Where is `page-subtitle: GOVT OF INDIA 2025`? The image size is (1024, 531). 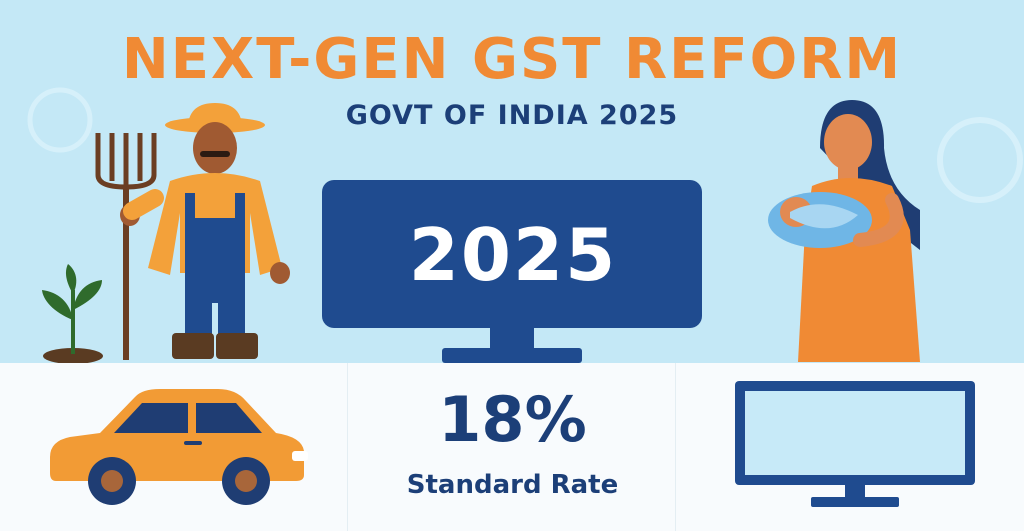 page-subtitle: GOVT OF INDIA 2025 is located at coordinates (512, 115).